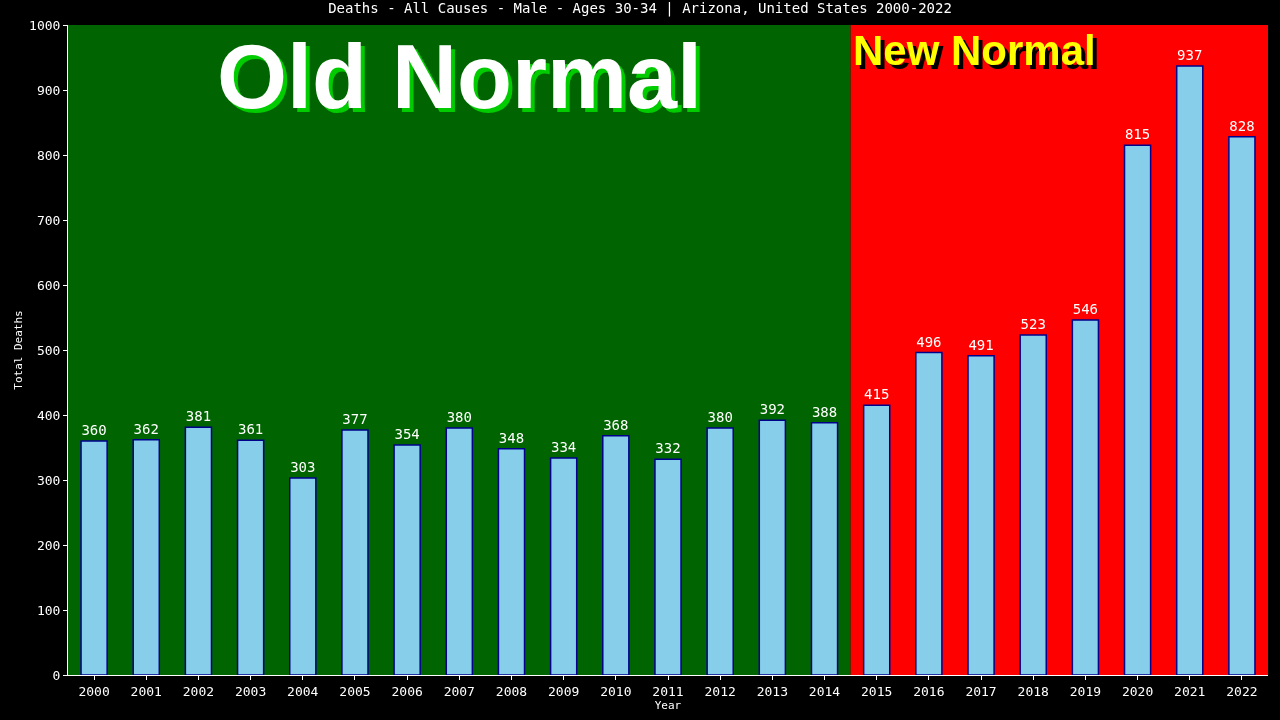 This screenshot has height=720, width=1280. I want to click on data-label: 496, so click(929, 341).